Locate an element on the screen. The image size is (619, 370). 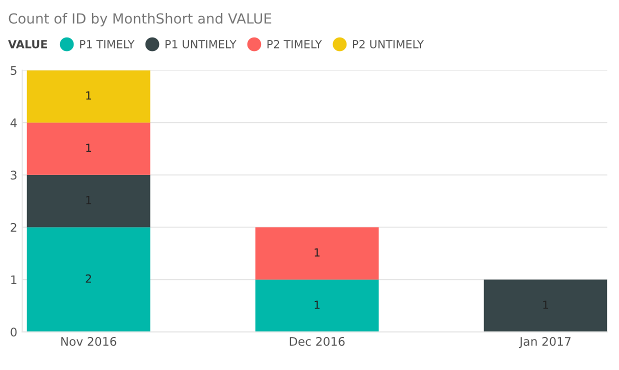
x-tick-label: Jan 2017 is located at coordinates (544, 342).